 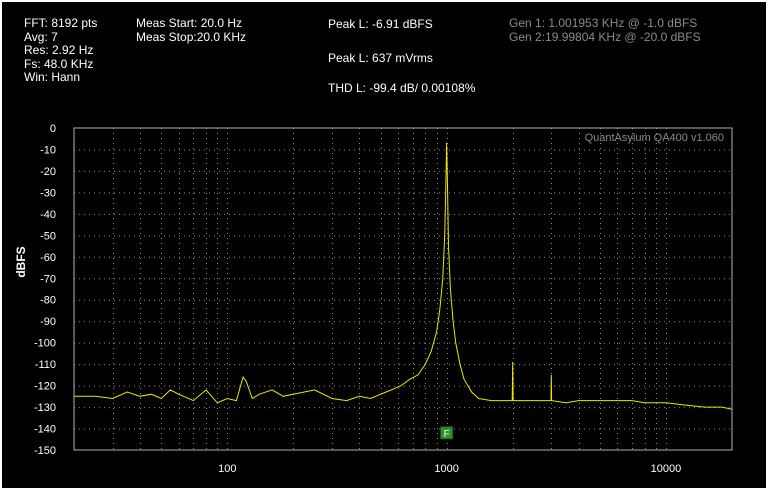 I want to click on gen1-readout: Gen 1: 1.001953 KHz @ -1.0 dBFS, so click(x=603, y=23).